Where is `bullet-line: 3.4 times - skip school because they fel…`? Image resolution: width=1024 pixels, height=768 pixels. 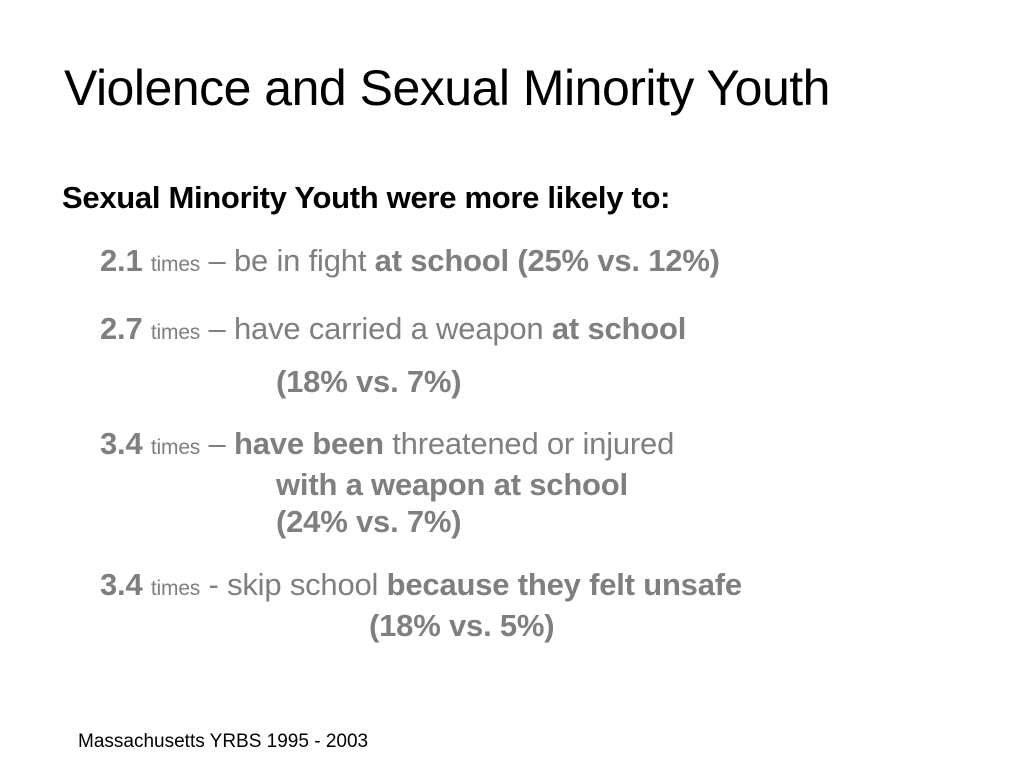
bullet-line: 3.4 times - skip school because they fel… is located at coordinates (421, 586).